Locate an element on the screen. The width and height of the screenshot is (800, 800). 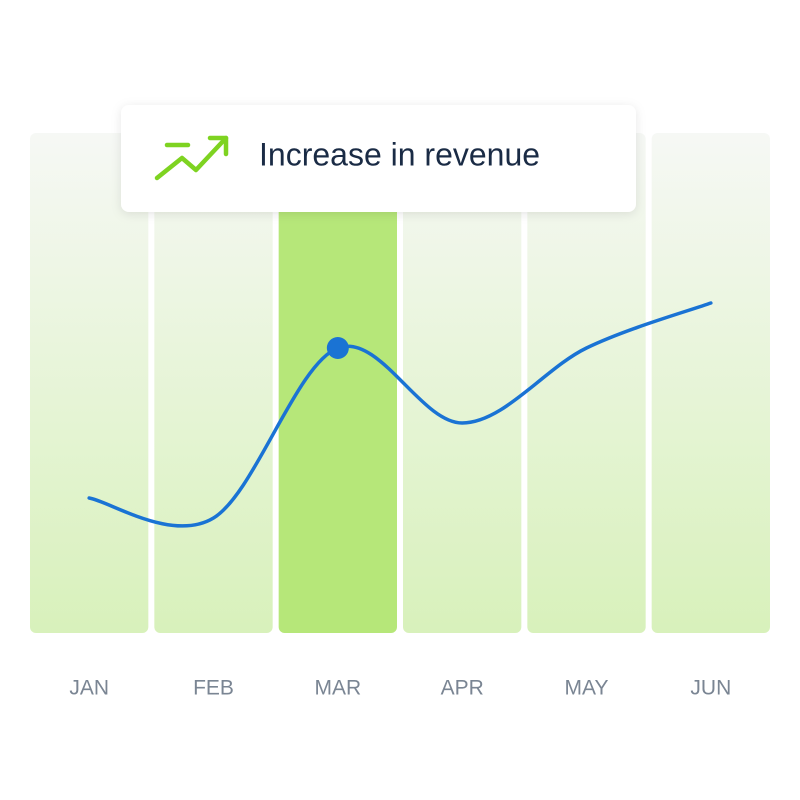
callout: Increase in revenue is located at coordinates (378, 158).